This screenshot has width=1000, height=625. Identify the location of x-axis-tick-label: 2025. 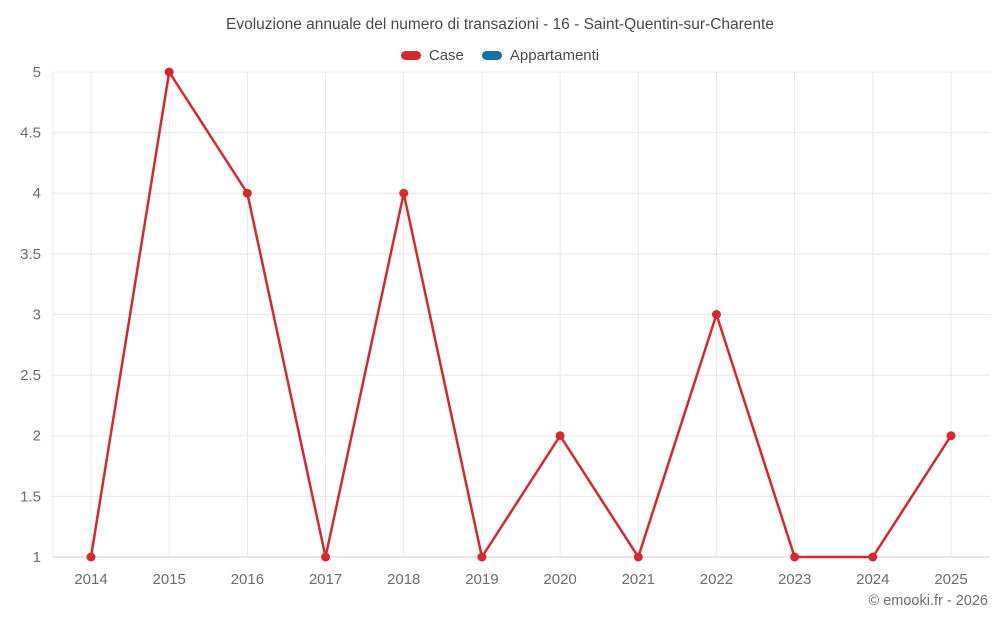
(950, 579).